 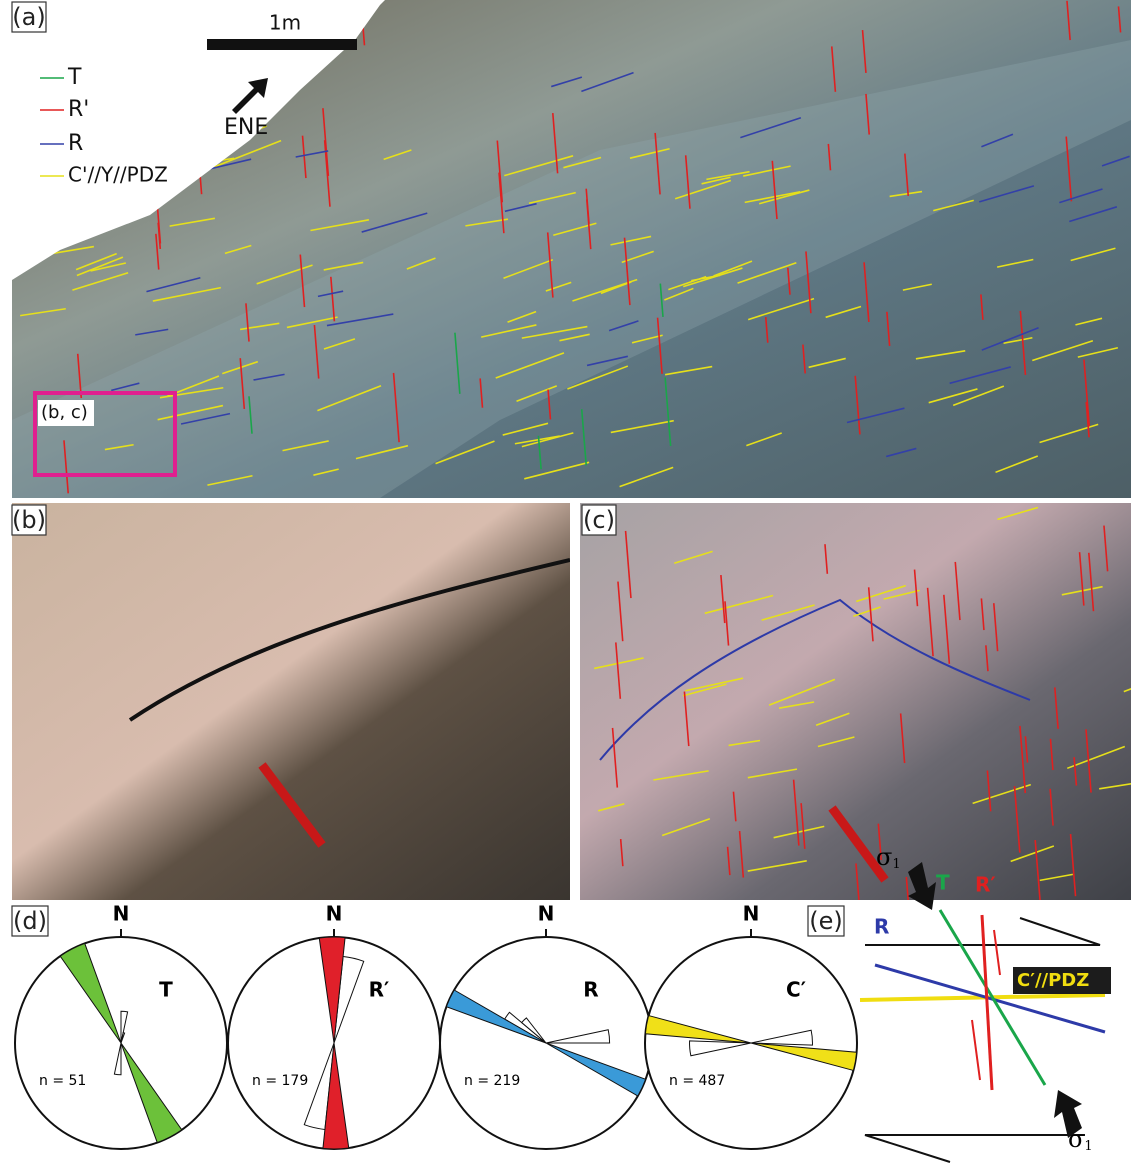 I want to click on sigma-label: σ1, so click(x=888, y=857).